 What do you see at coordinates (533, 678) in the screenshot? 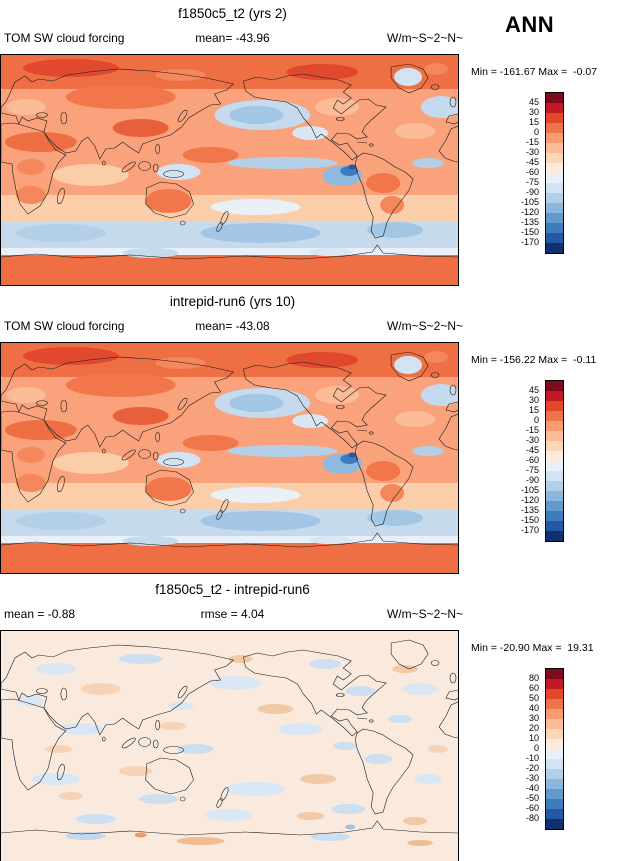
I see `colorbar-tick-label: 80` at bounding box center [533, 678].